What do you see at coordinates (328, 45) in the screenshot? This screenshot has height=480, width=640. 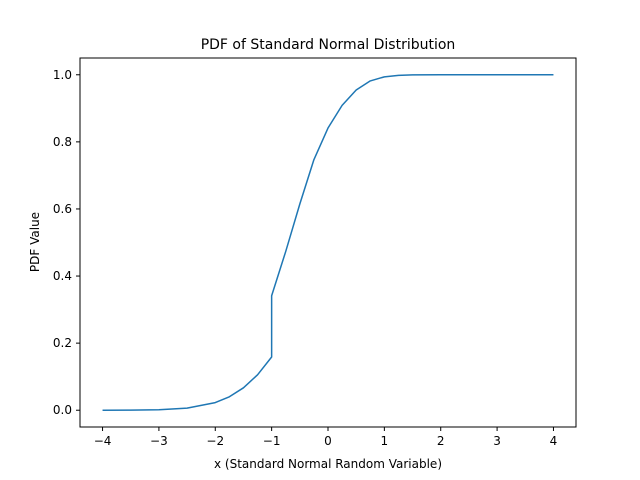 I see `chart-title: PDF of Standard Normal Distribution` at bounding box center [328, 45].